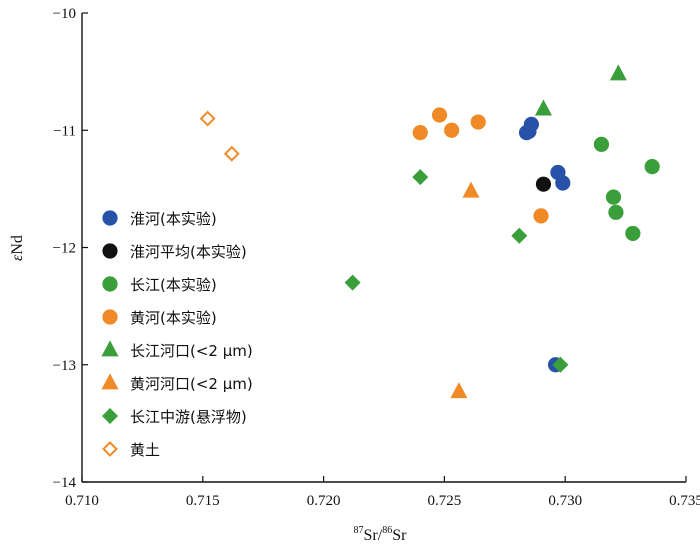 This screenshot has height=546, width=700. What do you see at coordinates (324, 501) in the screenshot?
I see `x-tick-label: 0.720` at bounding box center [324, 501].